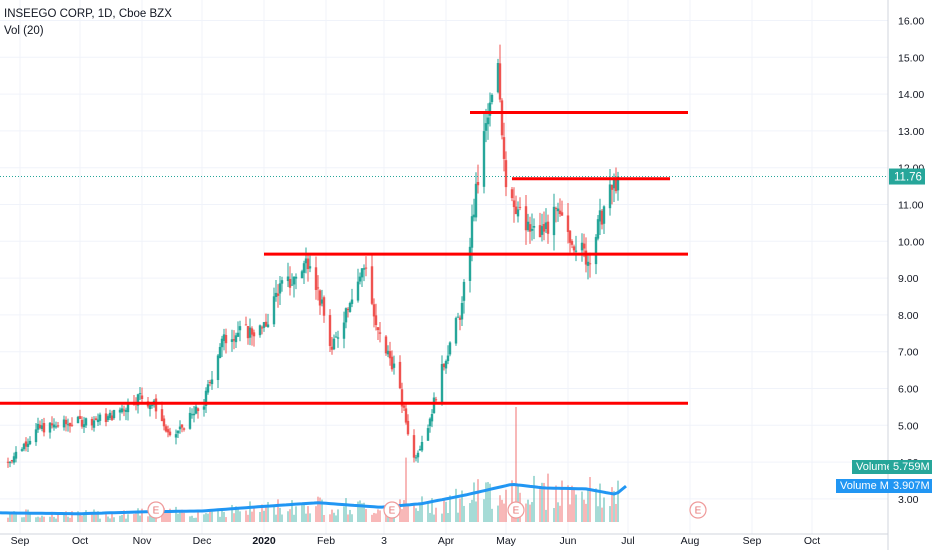 The width and height of the screenshot is (932, 550). I want to click on time-tick-label: Jun, so click(568, 541).